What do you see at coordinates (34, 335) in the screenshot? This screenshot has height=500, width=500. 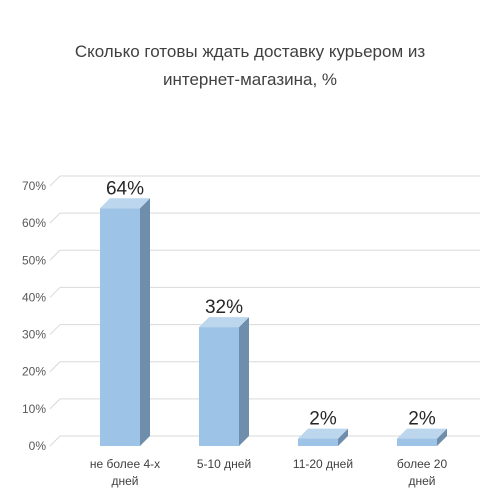 I see `y-tick-label: 30%` at bounding box center [34, 335].